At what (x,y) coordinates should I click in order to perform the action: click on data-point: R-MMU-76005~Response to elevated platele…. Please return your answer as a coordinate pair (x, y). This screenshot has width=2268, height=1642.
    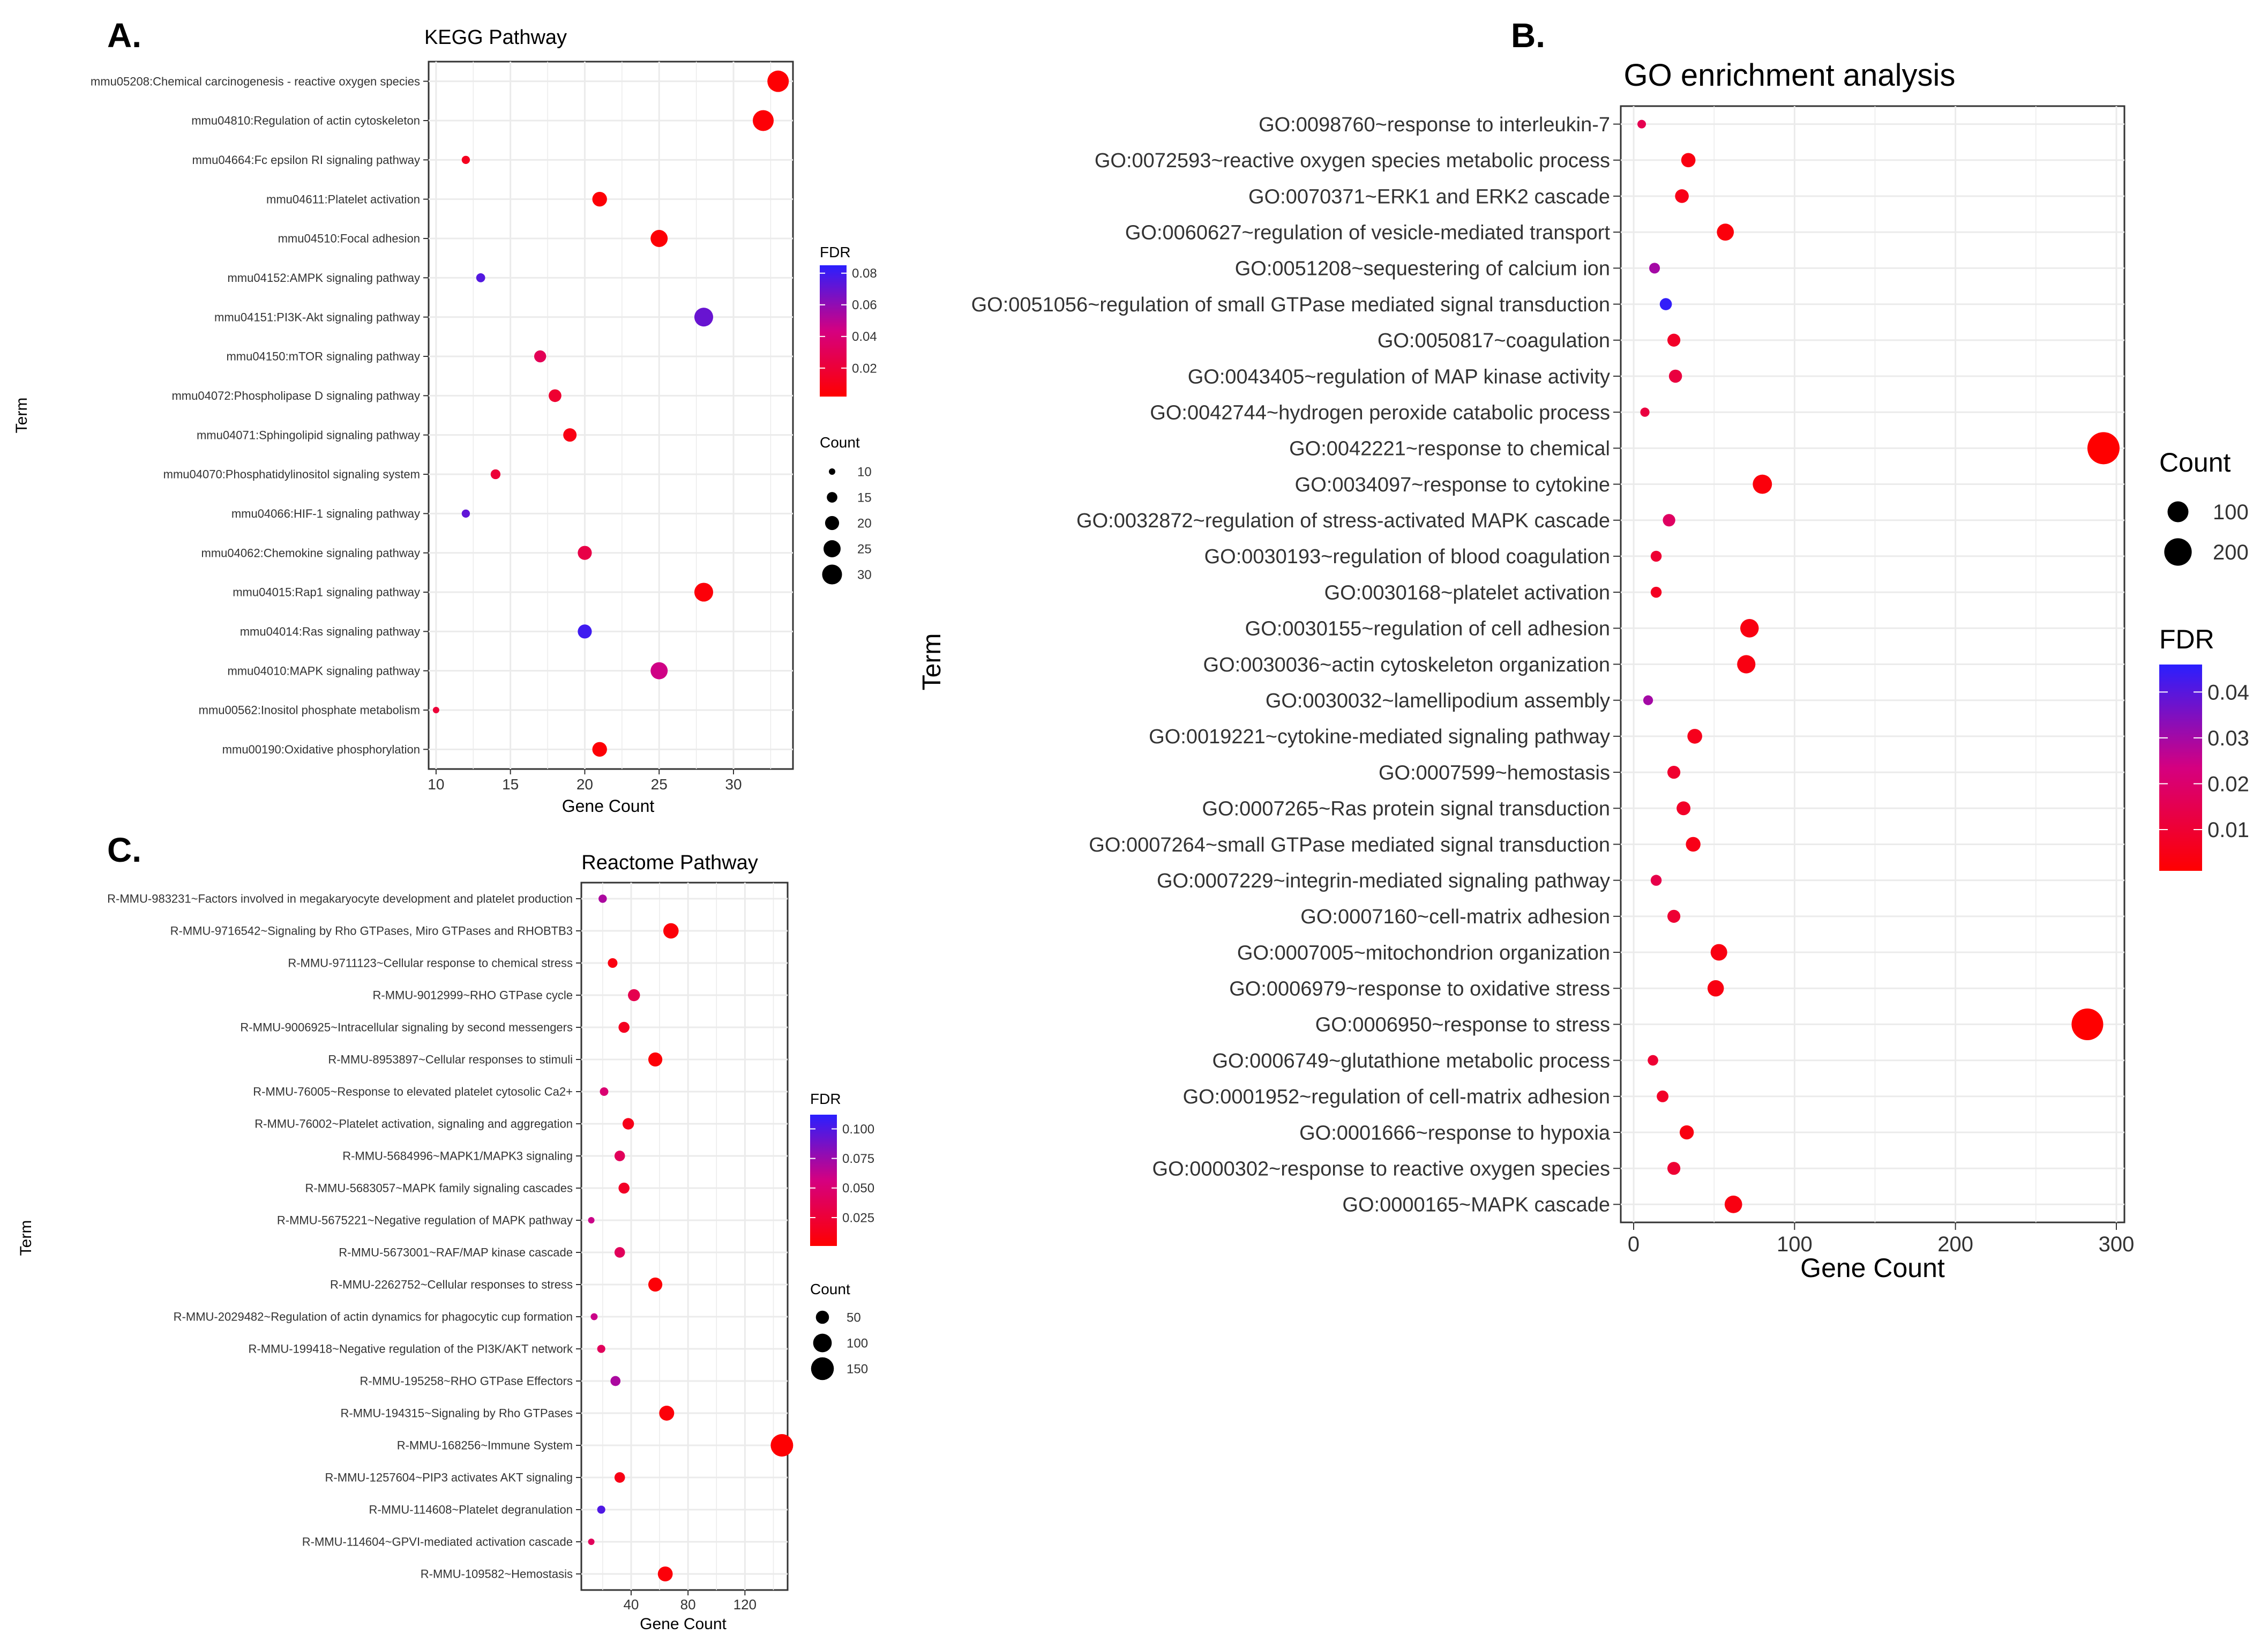
    Looking at the image, I should click on (605, 1091).